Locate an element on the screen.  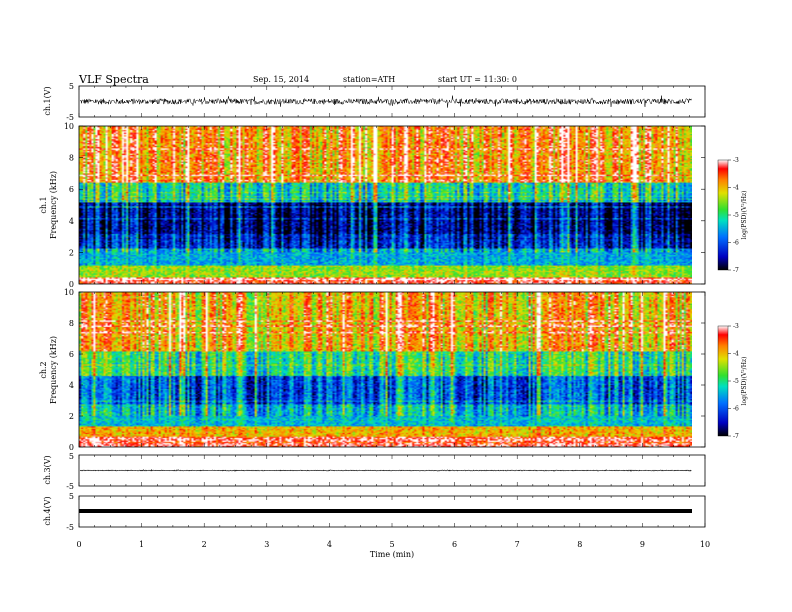
ch3-ytick-bottom: -5 is located at coordinates (70, 486).